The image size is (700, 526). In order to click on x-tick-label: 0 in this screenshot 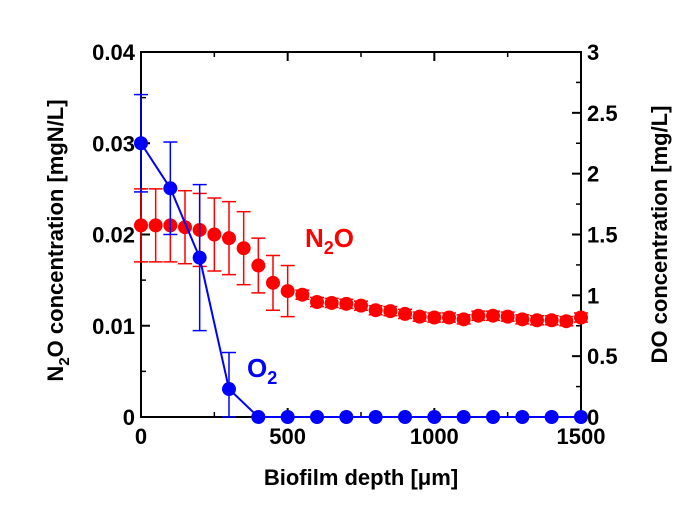, I will do `click(141, 436)`.